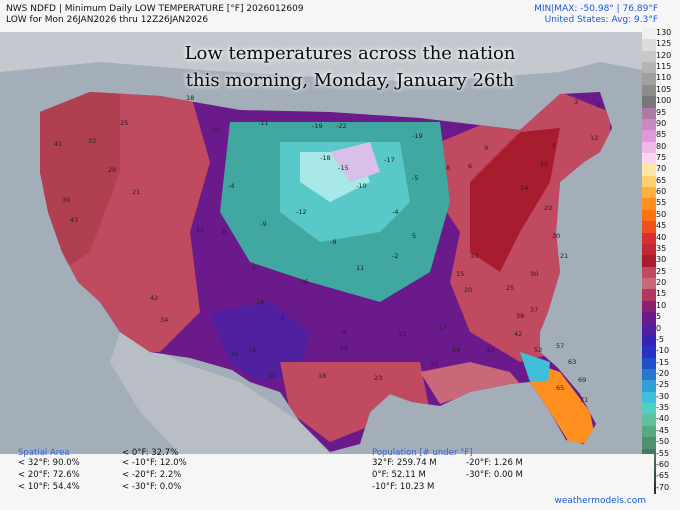 The image size is (680, 510). What do you see at coordinates (663, 351) in the screenshot?
I see `scale-tick-label: -10` at bounding box center [663, 351].